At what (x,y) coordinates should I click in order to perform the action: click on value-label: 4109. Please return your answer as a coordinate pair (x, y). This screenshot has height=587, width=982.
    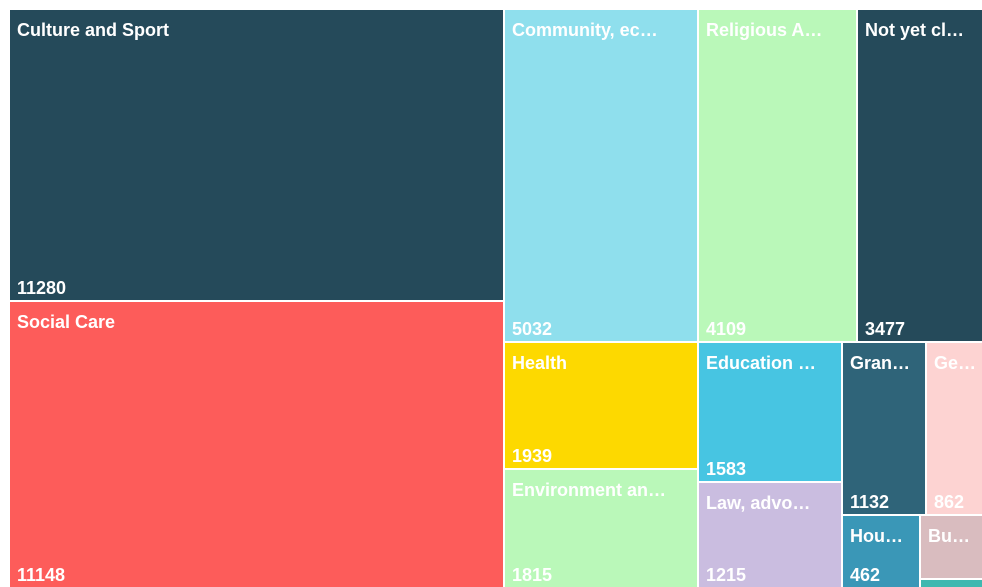
    Looking at the image, I should click on (726, 329).